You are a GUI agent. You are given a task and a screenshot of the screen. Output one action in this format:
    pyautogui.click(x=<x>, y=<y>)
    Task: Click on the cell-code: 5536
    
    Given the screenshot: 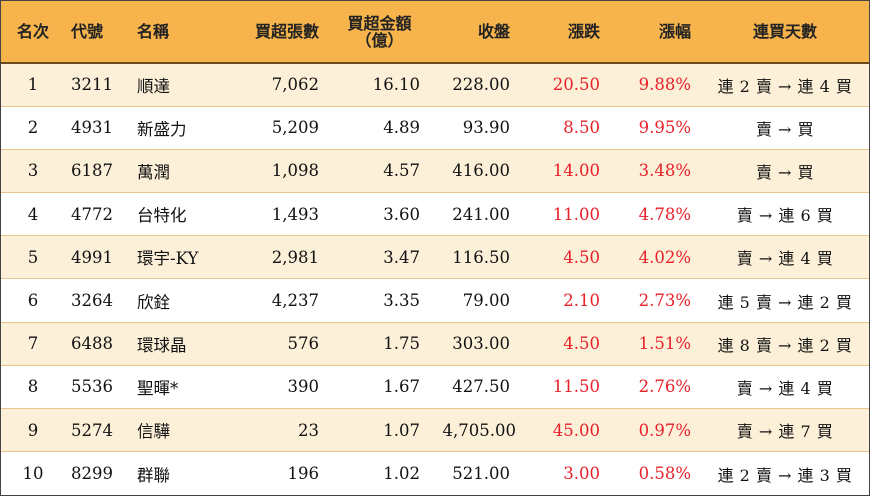 What is the action you would take?
    pyautogui.click(x=98, y=386)
    